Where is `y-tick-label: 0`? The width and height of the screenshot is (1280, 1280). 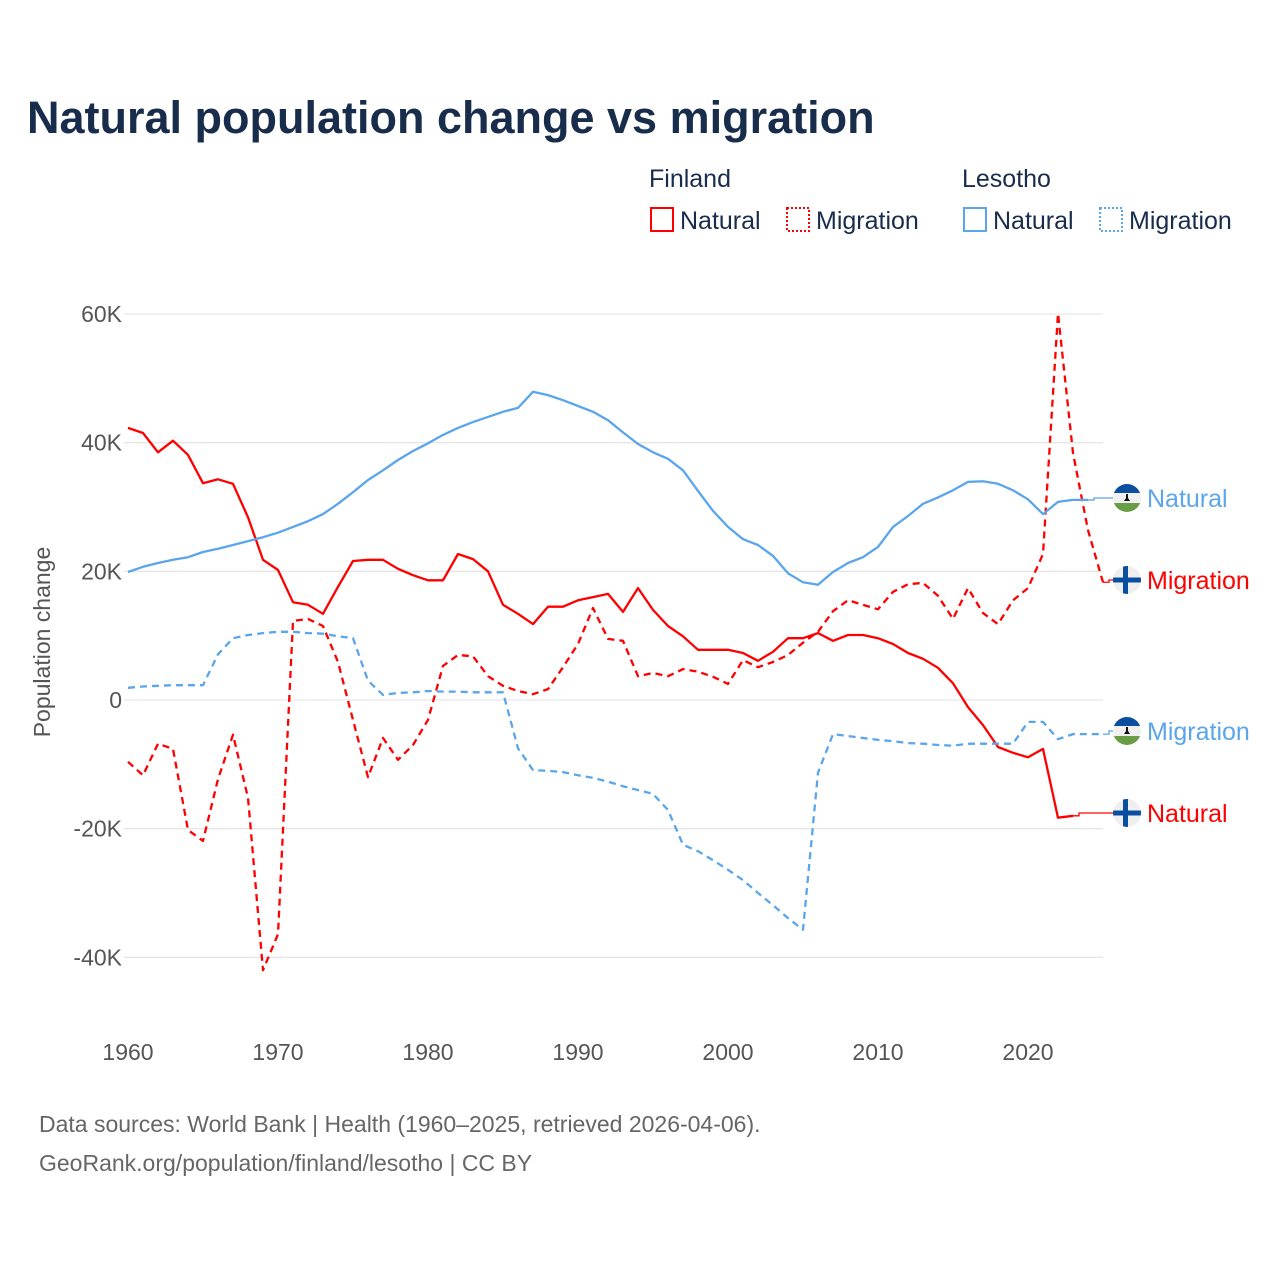 y-tick-label: 0 is located at coordinates (115, 700).